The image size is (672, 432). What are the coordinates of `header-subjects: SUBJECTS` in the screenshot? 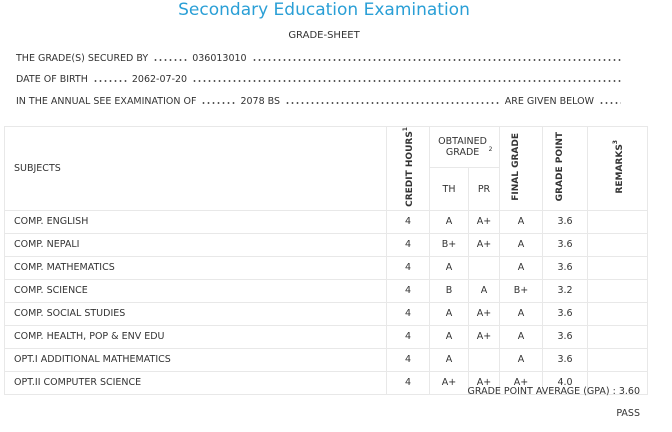 It's located at (195, 168).